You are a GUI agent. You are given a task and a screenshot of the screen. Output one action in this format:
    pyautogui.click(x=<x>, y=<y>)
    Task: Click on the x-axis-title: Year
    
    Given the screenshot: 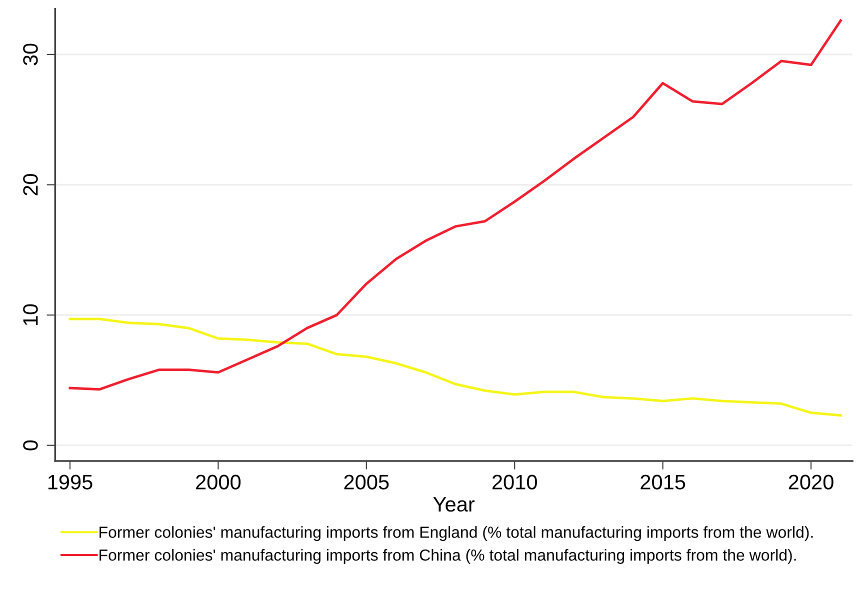 What is the action you would take?
    pyautogui.click(x=454, y=504)
    